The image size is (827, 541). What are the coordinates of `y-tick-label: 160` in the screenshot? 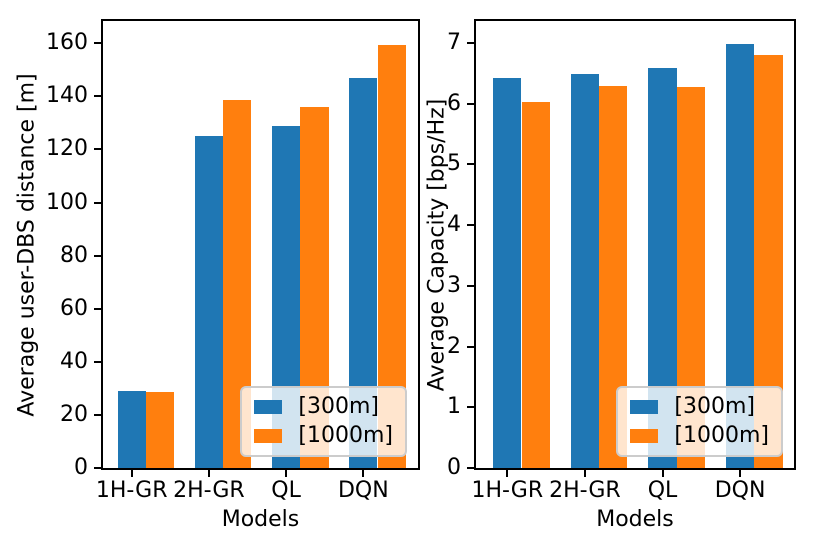 It's located at (67, 43).